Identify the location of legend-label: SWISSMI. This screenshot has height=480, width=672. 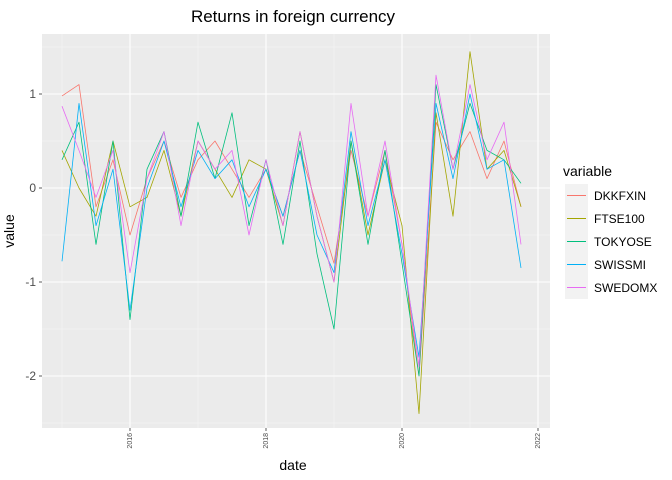
(620, 265).